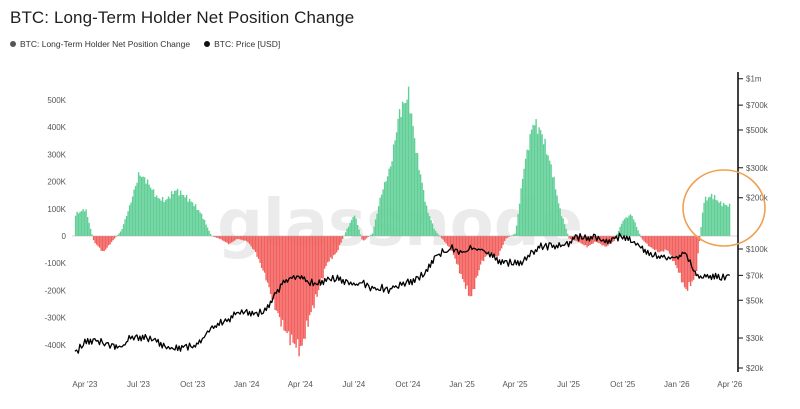 The image size is (800, 409). What do you see at coordinates (623, 384) in the screenshot?
I see `x-axis-tick: Oct '25` at bounding box center [623, 384].